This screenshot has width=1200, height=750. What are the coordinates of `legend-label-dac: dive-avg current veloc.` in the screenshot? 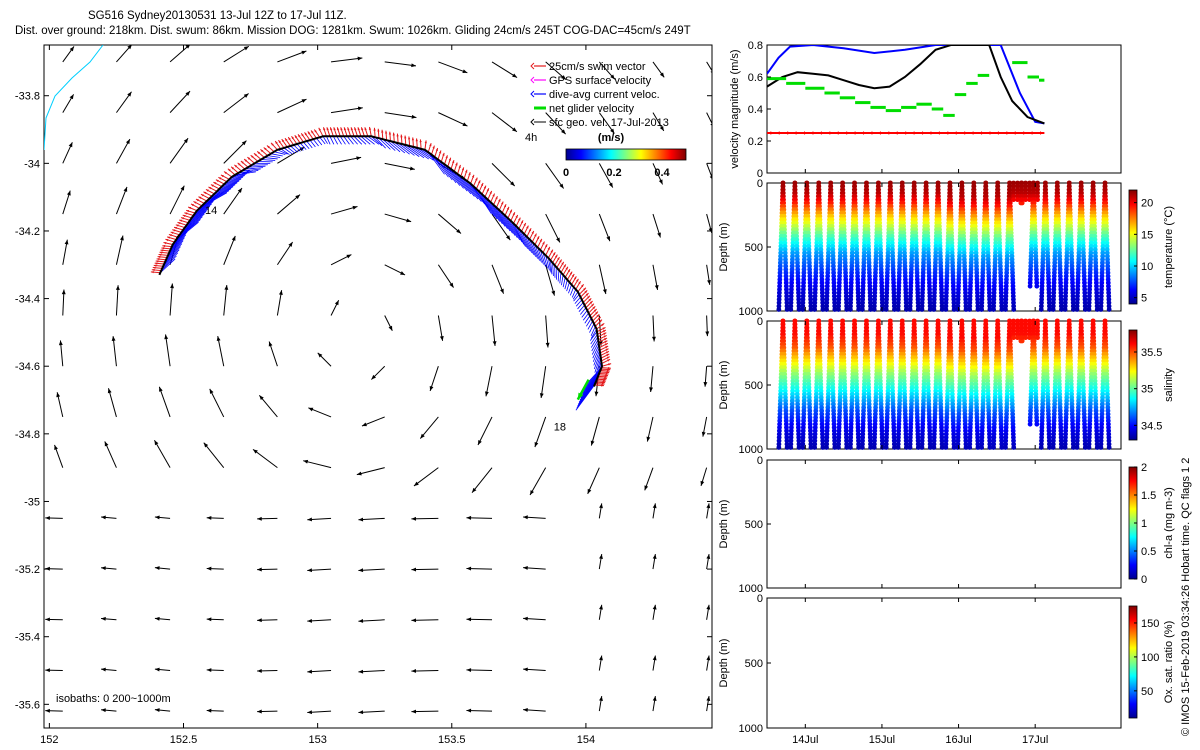 It's located at (604, 95).